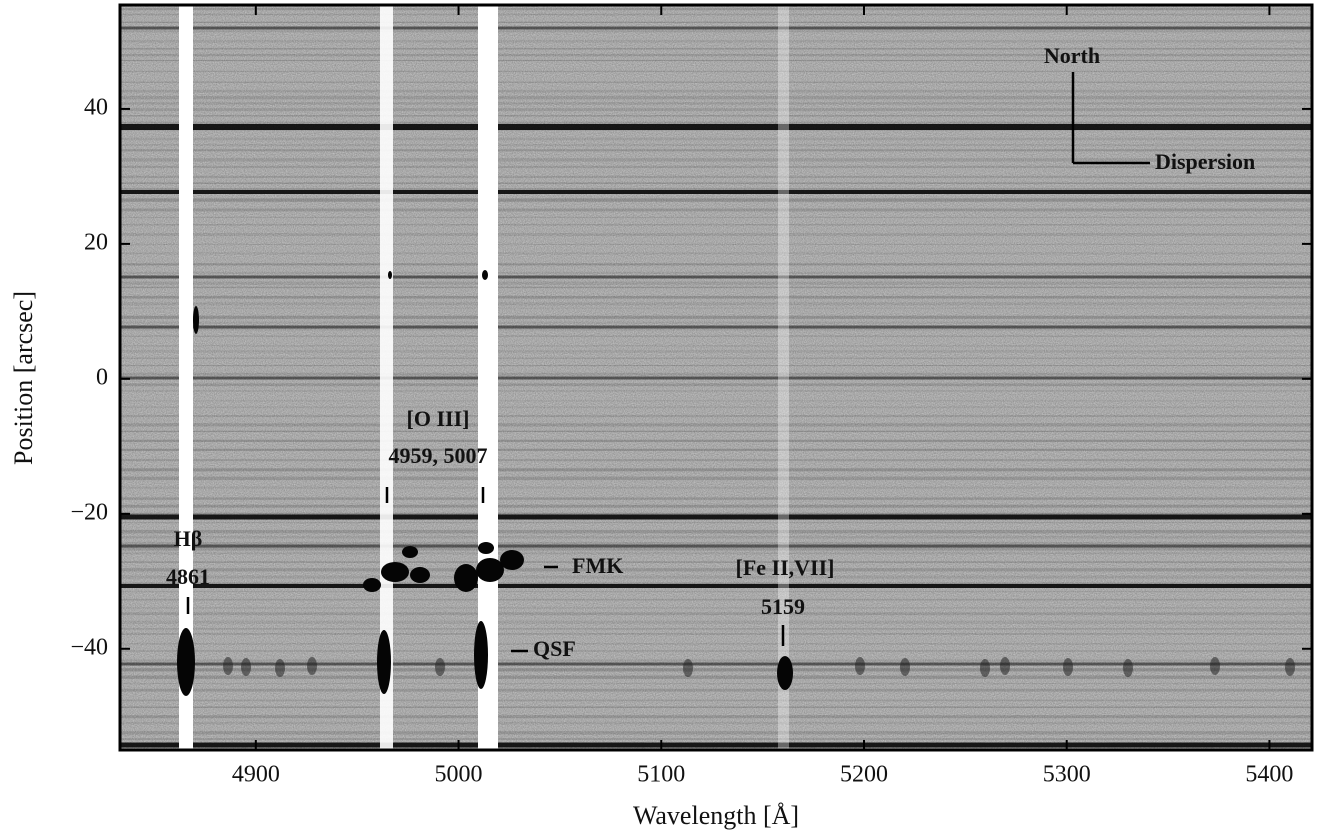  I want to click on x-tick-label: 5400, so click(1269, 775).